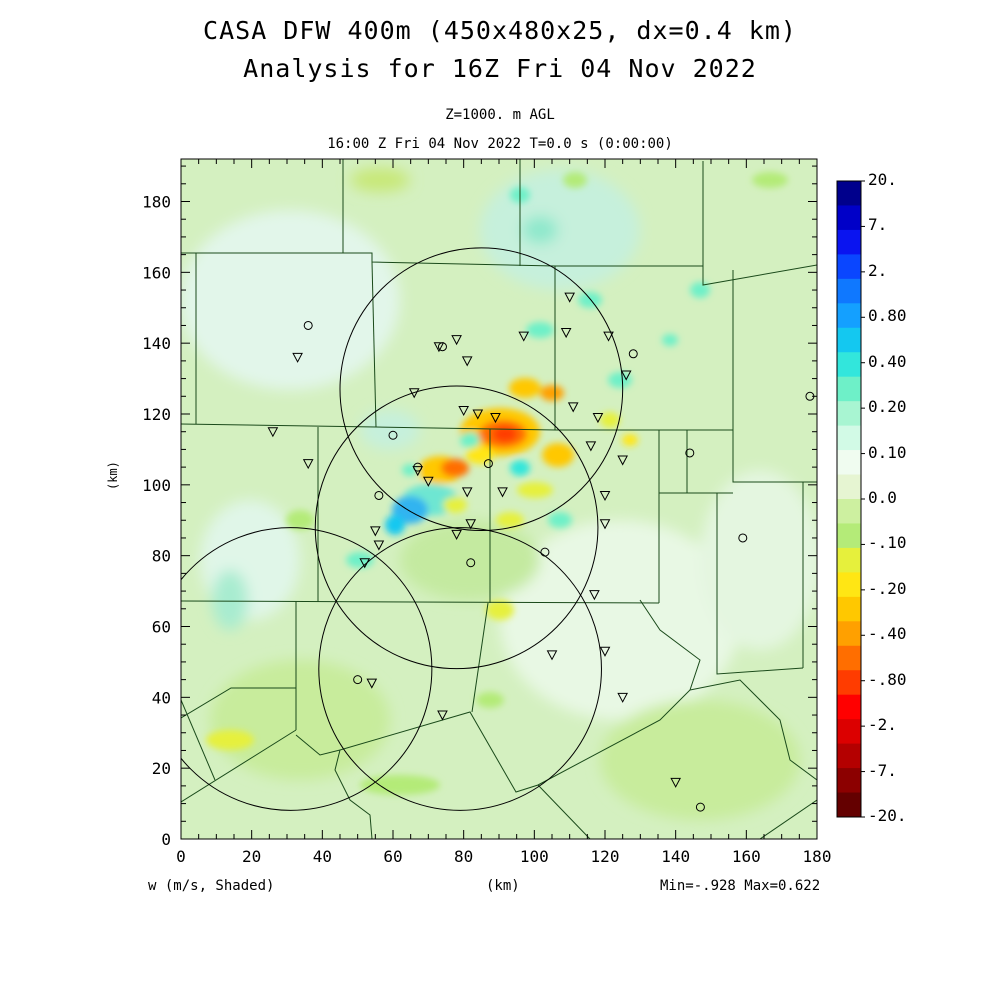  What do you see at coordinates (878, 270) in the screenshot?
I see `colorbar-label: 2.` at bounding box center [878, 270].